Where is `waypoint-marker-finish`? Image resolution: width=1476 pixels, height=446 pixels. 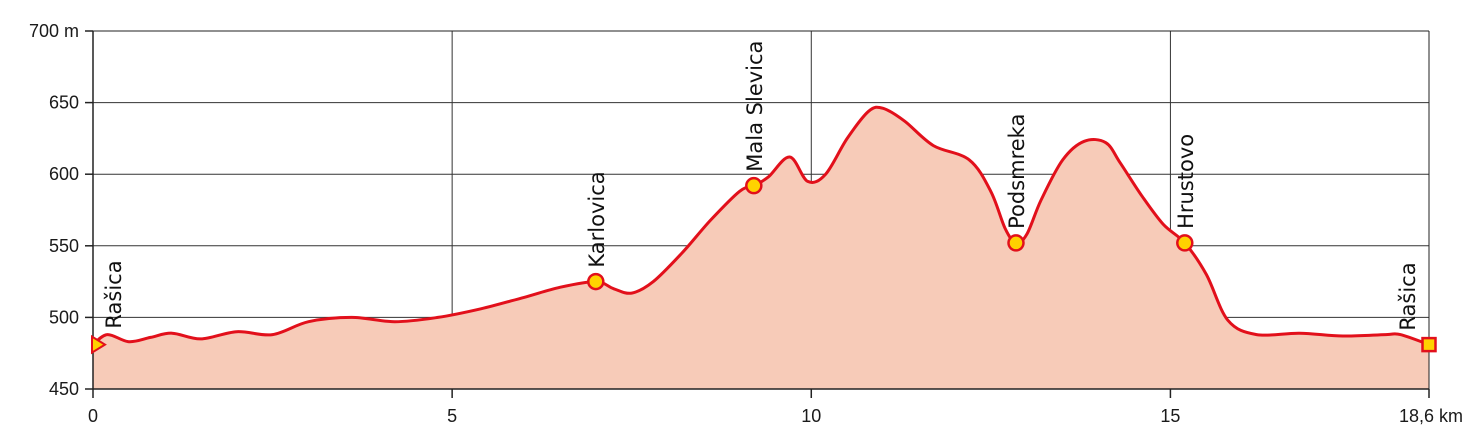 waypoint-marker-finish is located at coordinates (1429, 344).